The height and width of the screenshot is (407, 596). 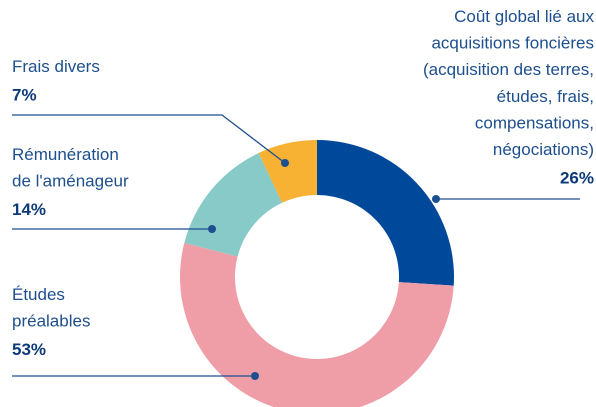 I want to click on label-line: compensations,, so click(x=534, y=122).